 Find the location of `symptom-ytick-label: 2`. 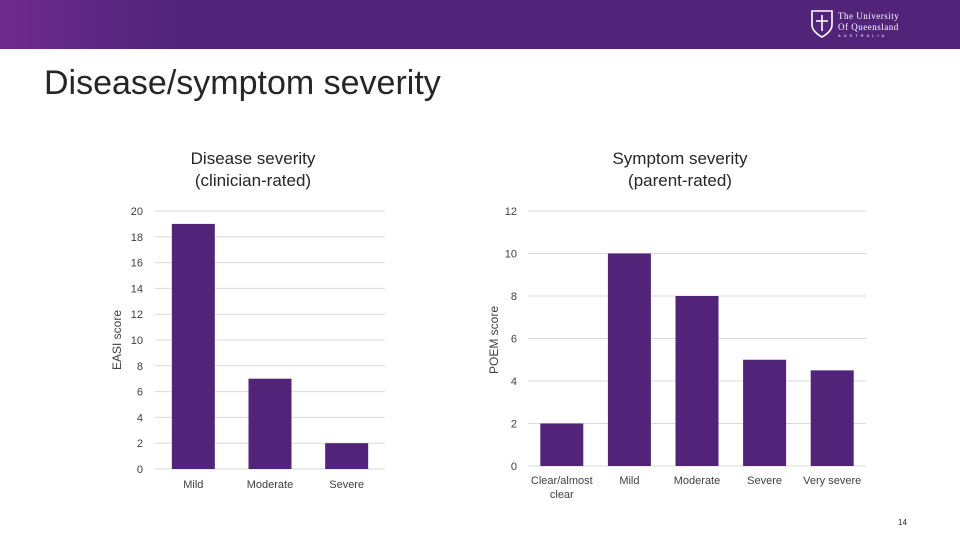

symptom-ytick-label: 2 is located at coordinates (514, 425).